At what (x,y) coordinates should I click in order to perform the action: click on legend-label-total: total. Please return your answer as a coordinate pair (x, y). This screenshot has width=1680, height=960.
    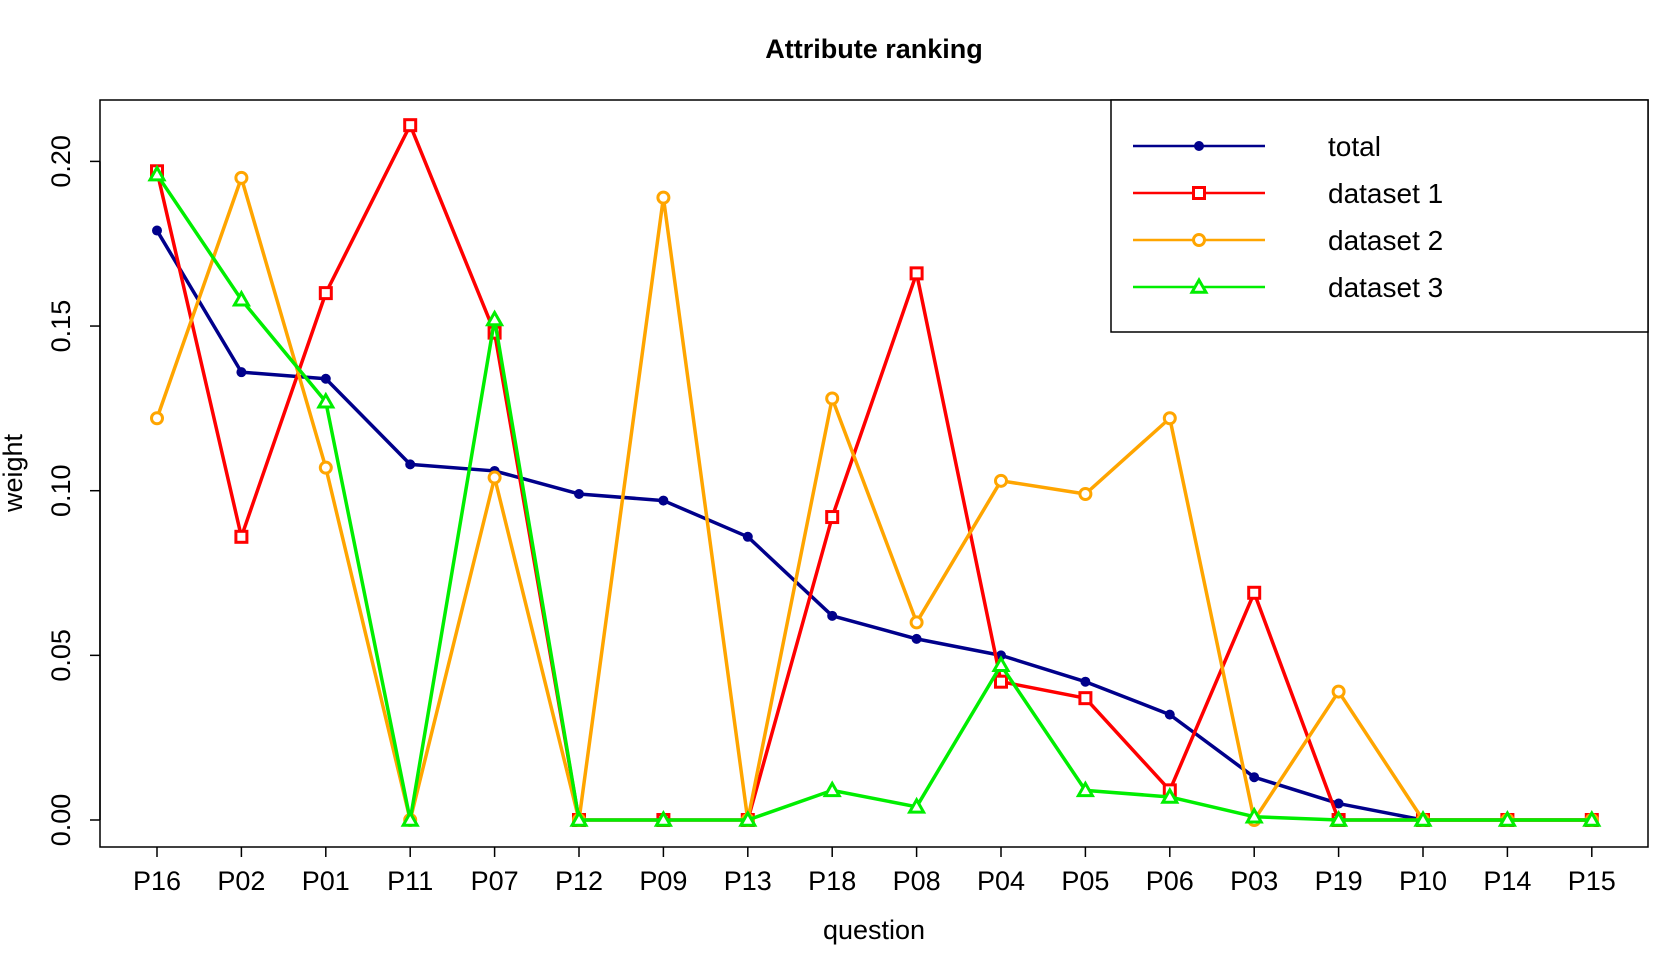
    Looking at the image, I should click on (1354, 146).